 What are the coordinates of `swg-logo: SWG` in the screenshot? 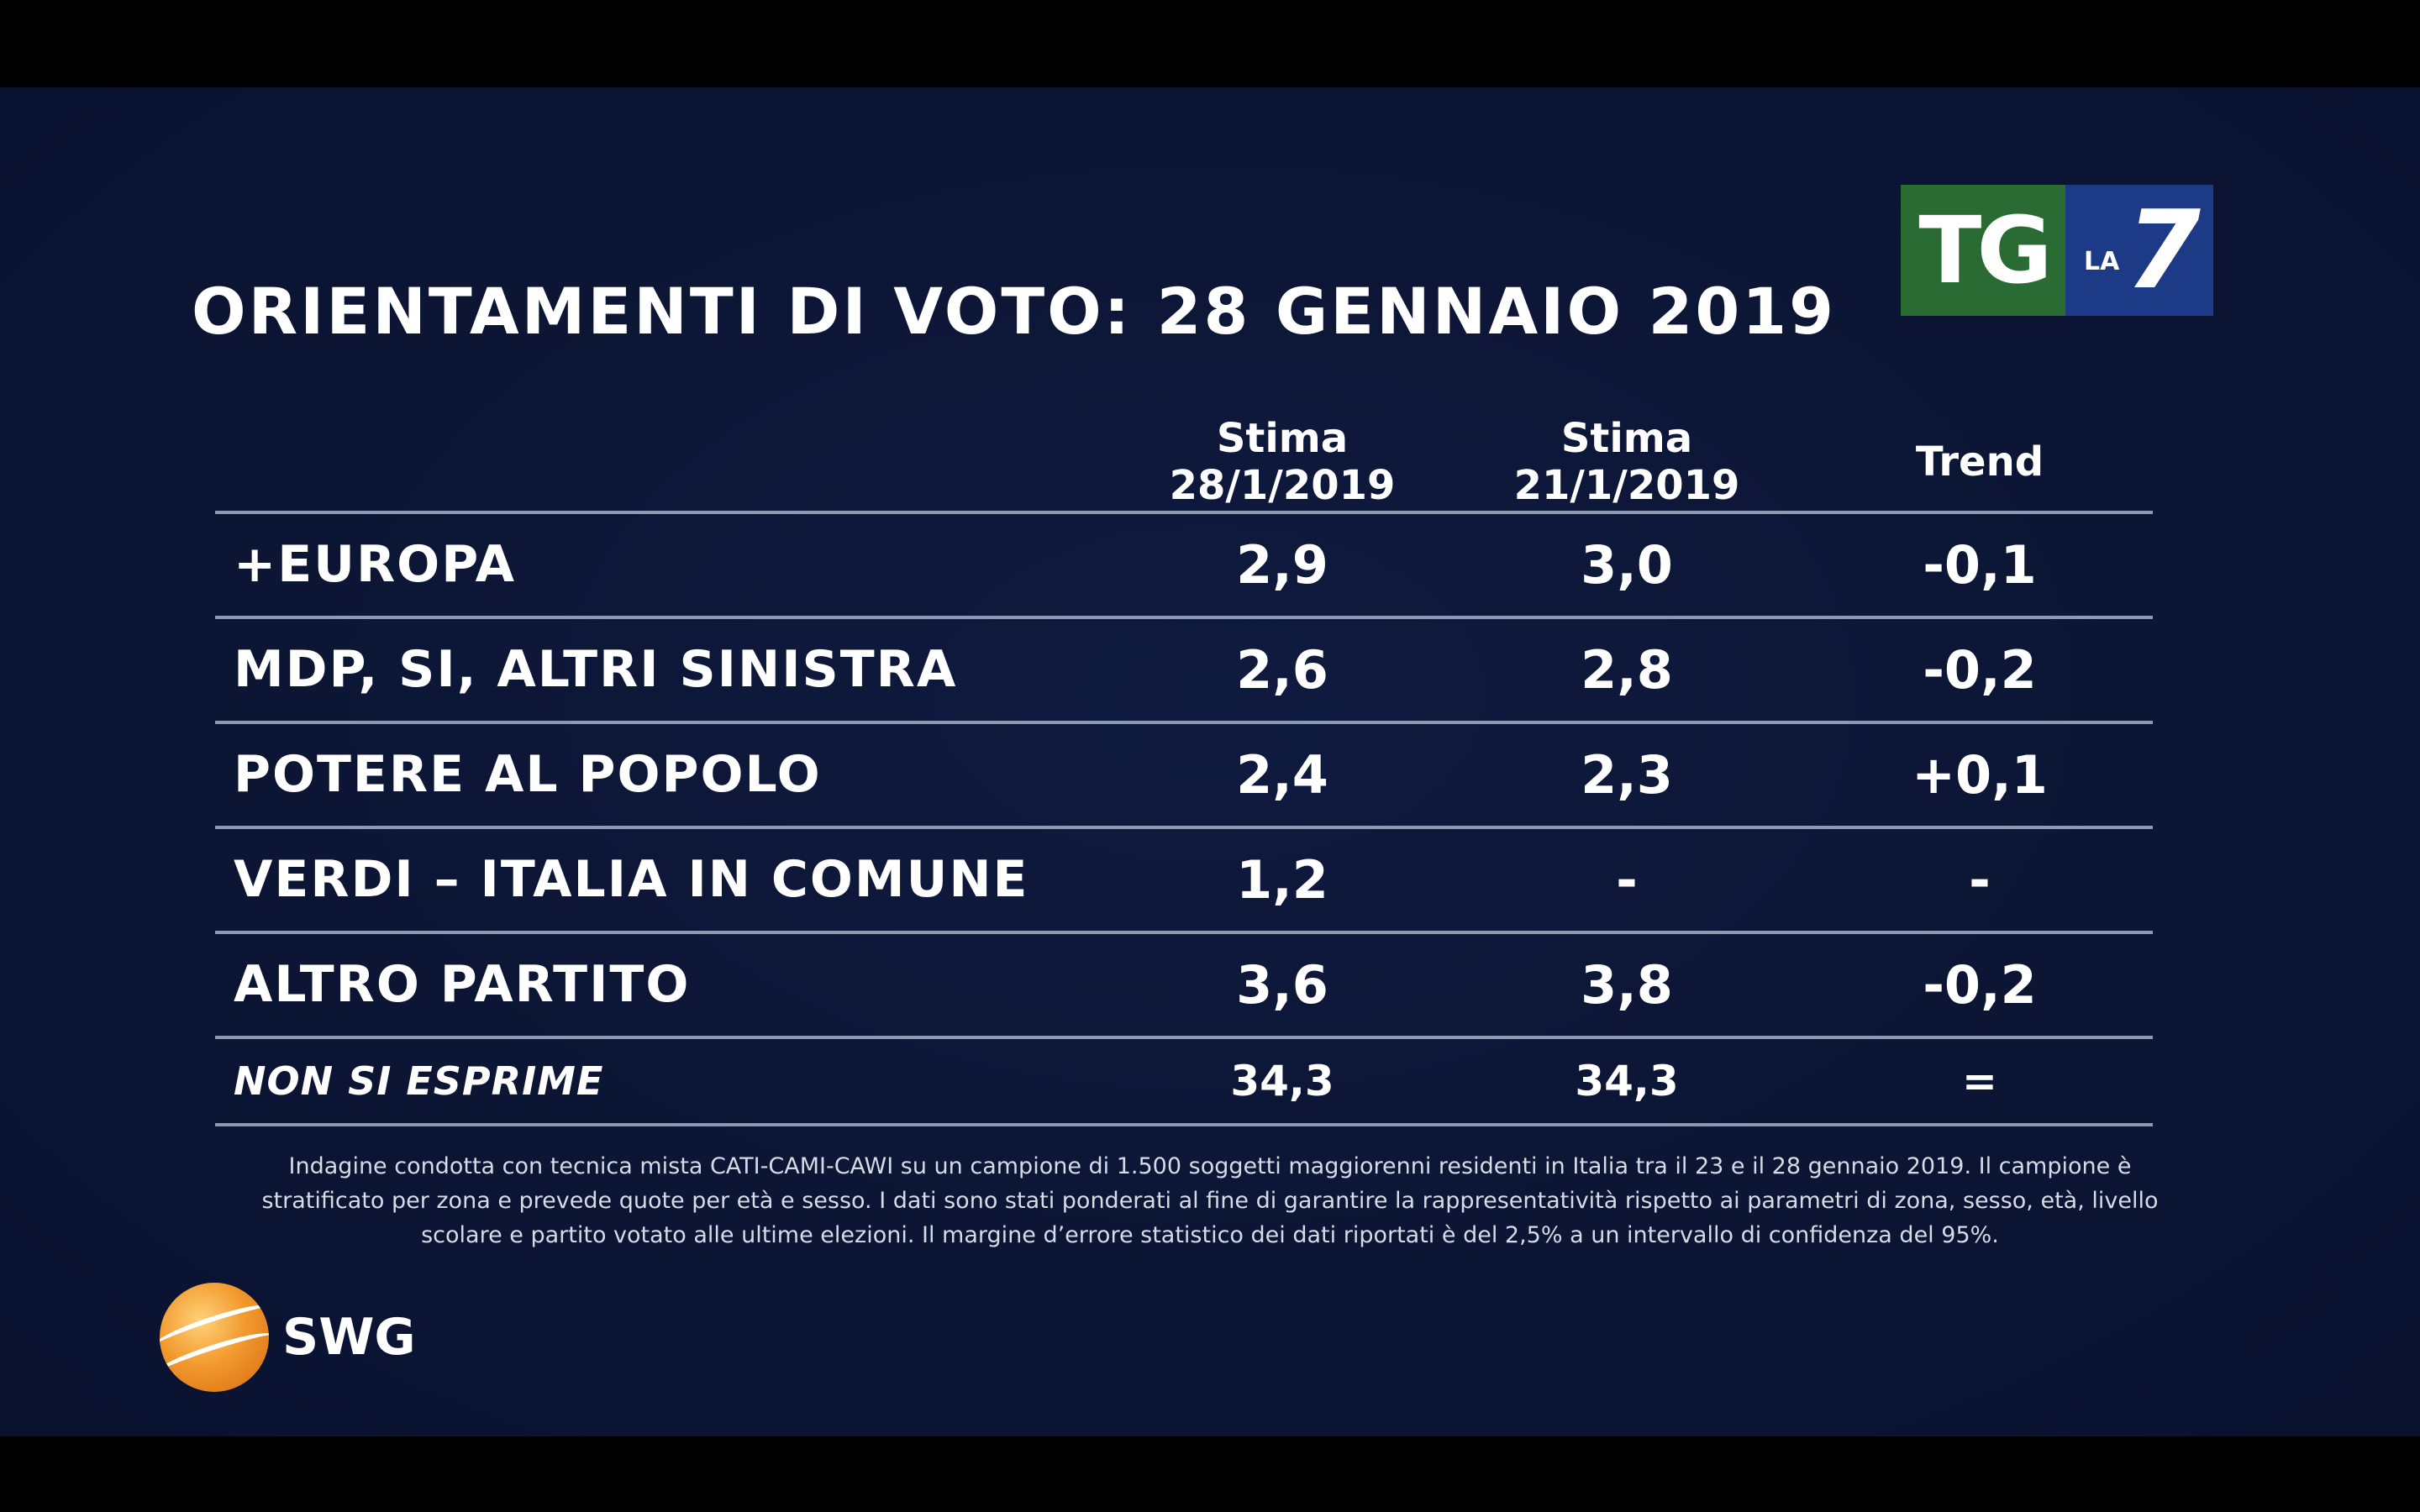 It's located at (288, 1337).